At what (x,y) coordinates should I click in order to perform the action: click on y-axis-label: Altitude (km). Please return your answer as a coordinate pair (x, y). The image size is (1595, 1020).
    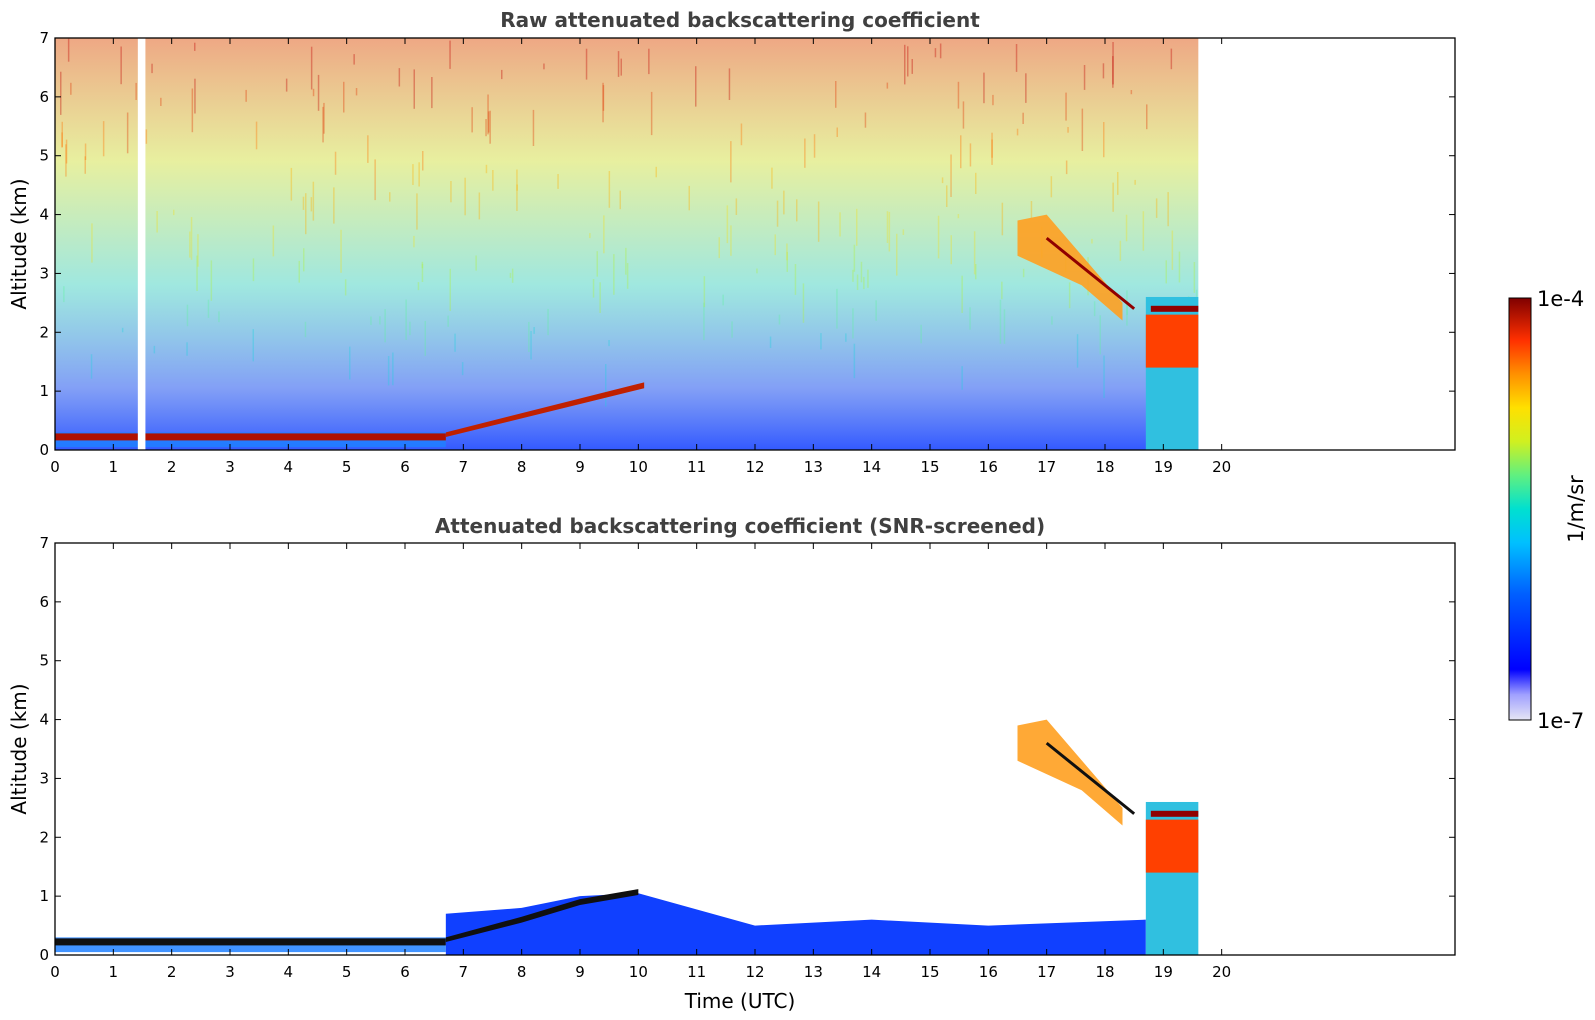
    Looking at the image, I should click on (19, 243).